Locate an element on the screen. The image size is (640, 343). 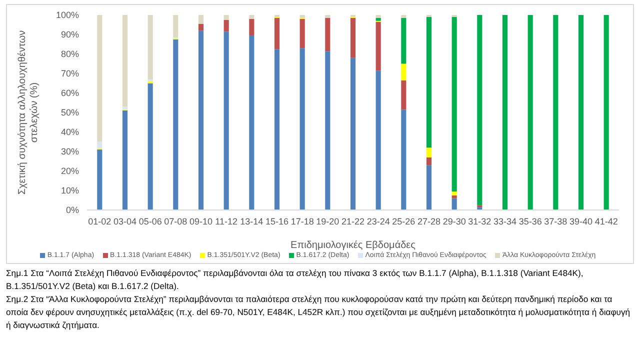
x-tick-label: 15-16 is located at coordinates (277, 221).